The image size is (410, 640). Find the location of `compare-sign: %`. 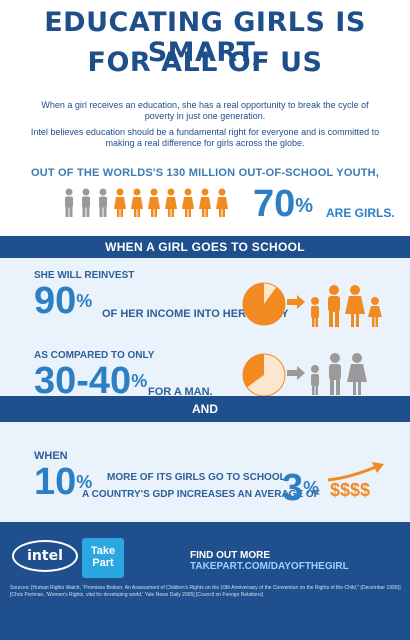

compare-sign: % is located at coordinates (139, 381).